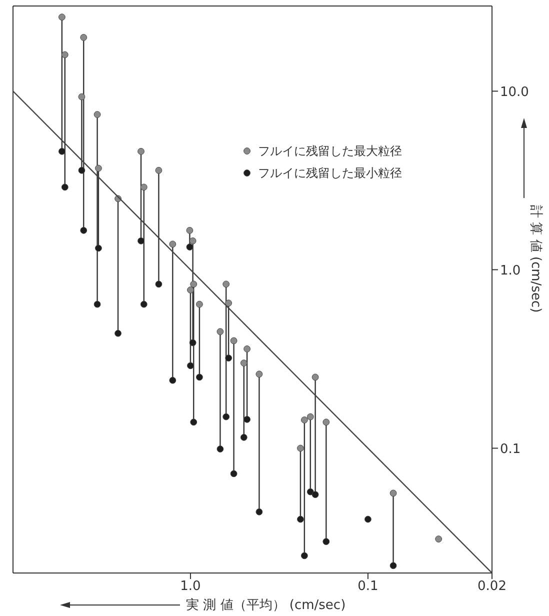 The width and height of the screenshot is (549, 616). Describe the element at coordinates (535, 259) in the screenshot. I see `y-axis-title: 計 算 値 (cm/sec)` at that location.